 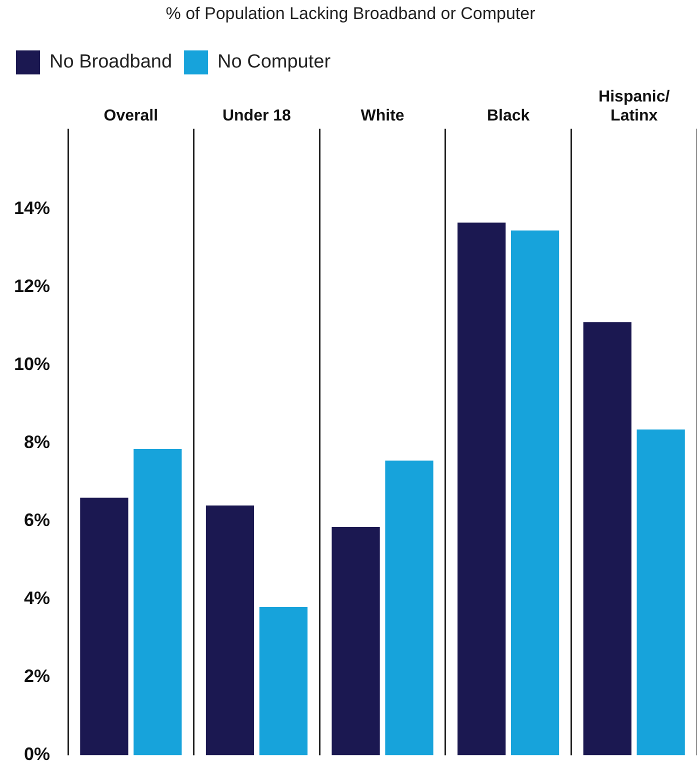 I want to click on legend-label: No Computer, so click(x=275, y=62).